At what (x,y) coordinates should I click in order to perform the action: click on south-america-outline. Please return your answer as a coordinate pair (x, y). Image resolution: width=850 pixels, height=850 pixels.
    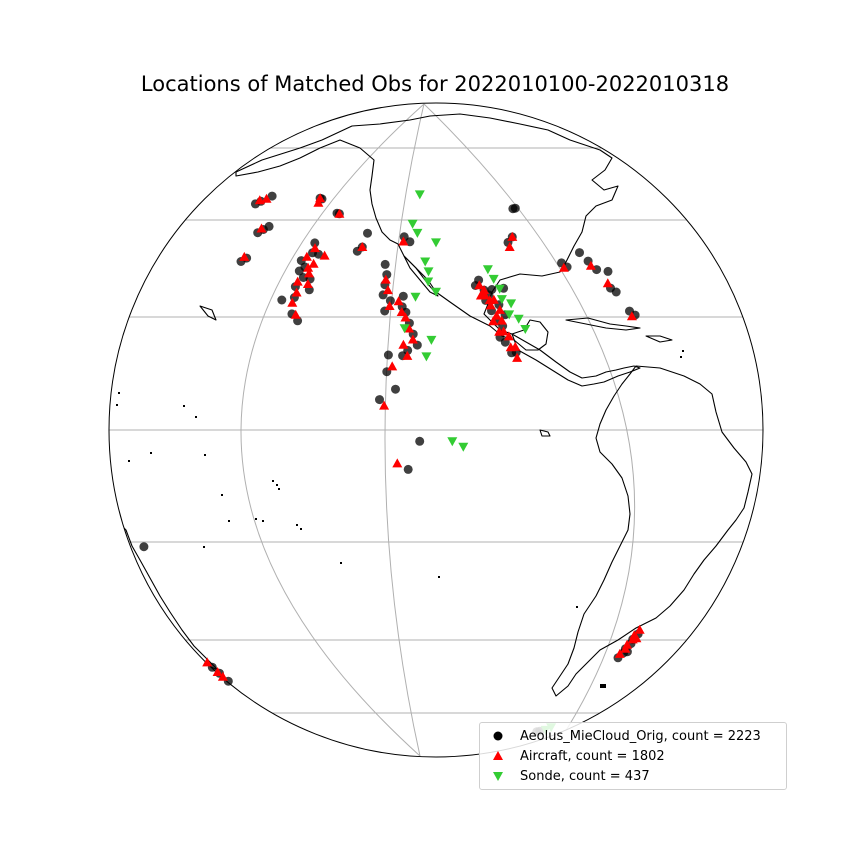
    Looking at the image, I should click on (652, 531).